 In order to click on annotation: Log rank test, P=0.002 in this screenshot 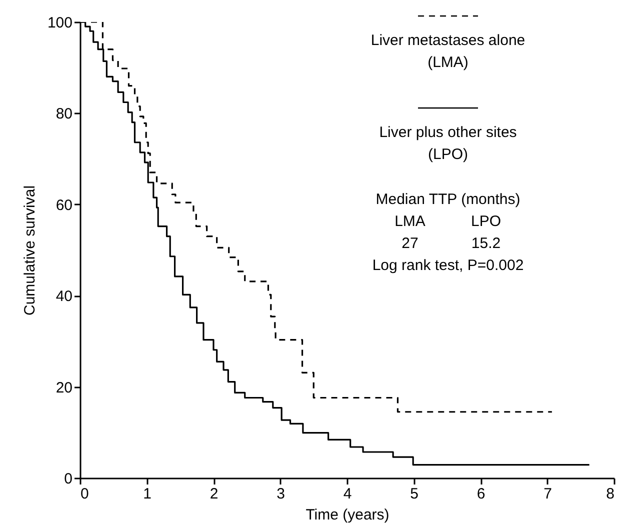, I will do `click(448, 265)`.